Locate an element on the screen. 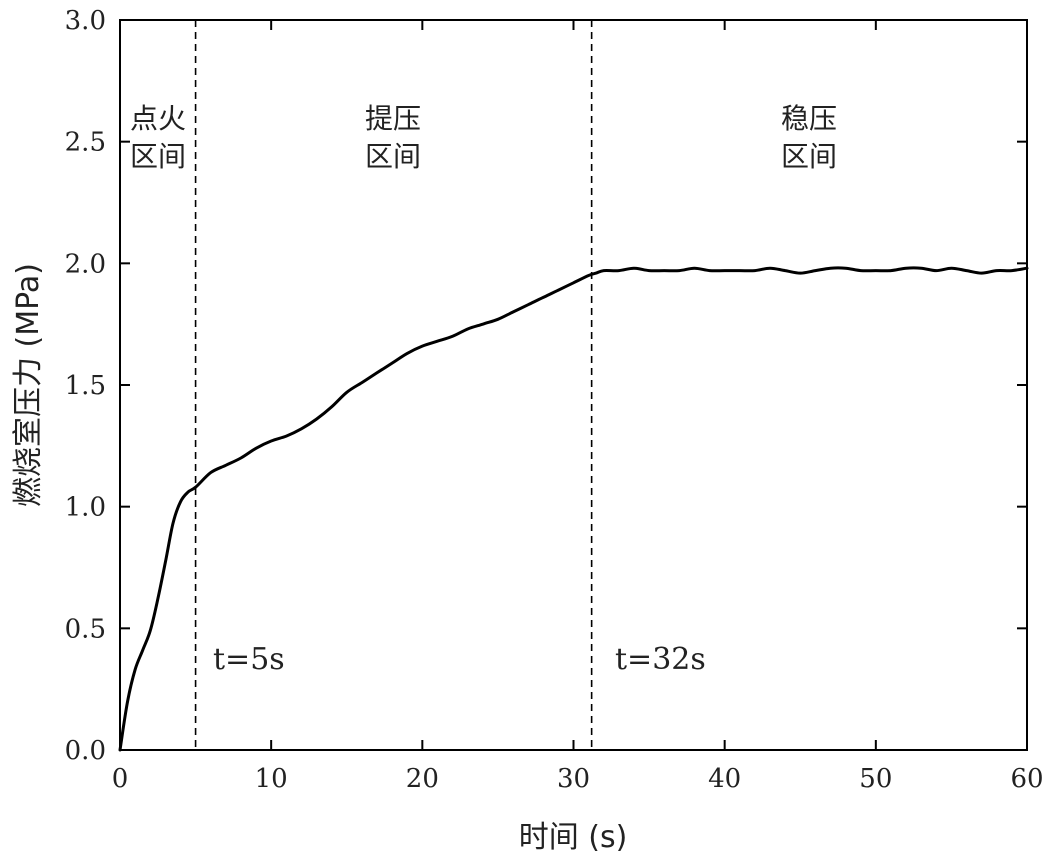 The height and width of the screenshot is (865, 1062). x-tick-label: 10 is located at coordinates (271, 779).